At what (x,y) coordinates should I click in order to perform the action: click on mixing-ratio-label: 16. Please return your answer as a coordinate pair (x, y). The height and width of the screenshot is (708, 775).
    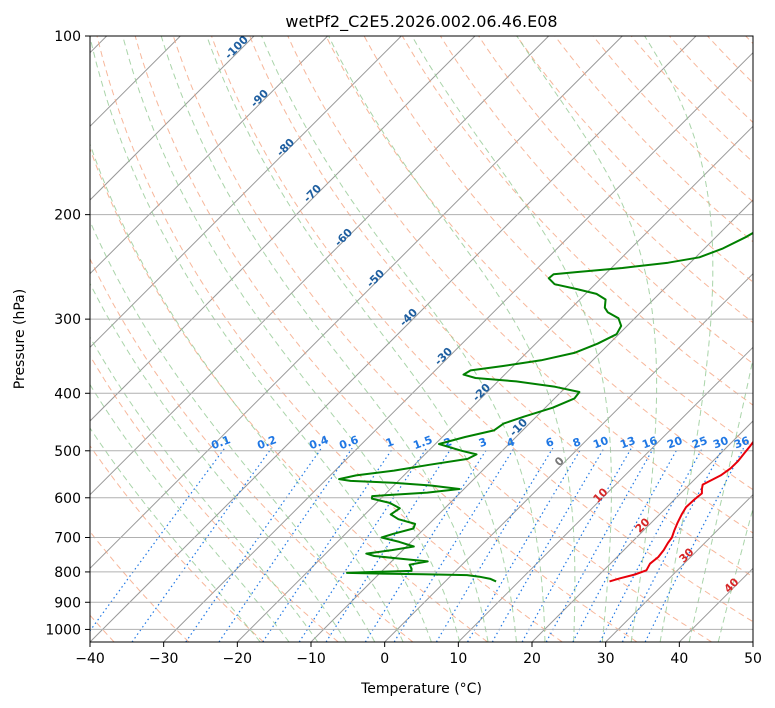
    Looking at the image, I should click on (649, 443).